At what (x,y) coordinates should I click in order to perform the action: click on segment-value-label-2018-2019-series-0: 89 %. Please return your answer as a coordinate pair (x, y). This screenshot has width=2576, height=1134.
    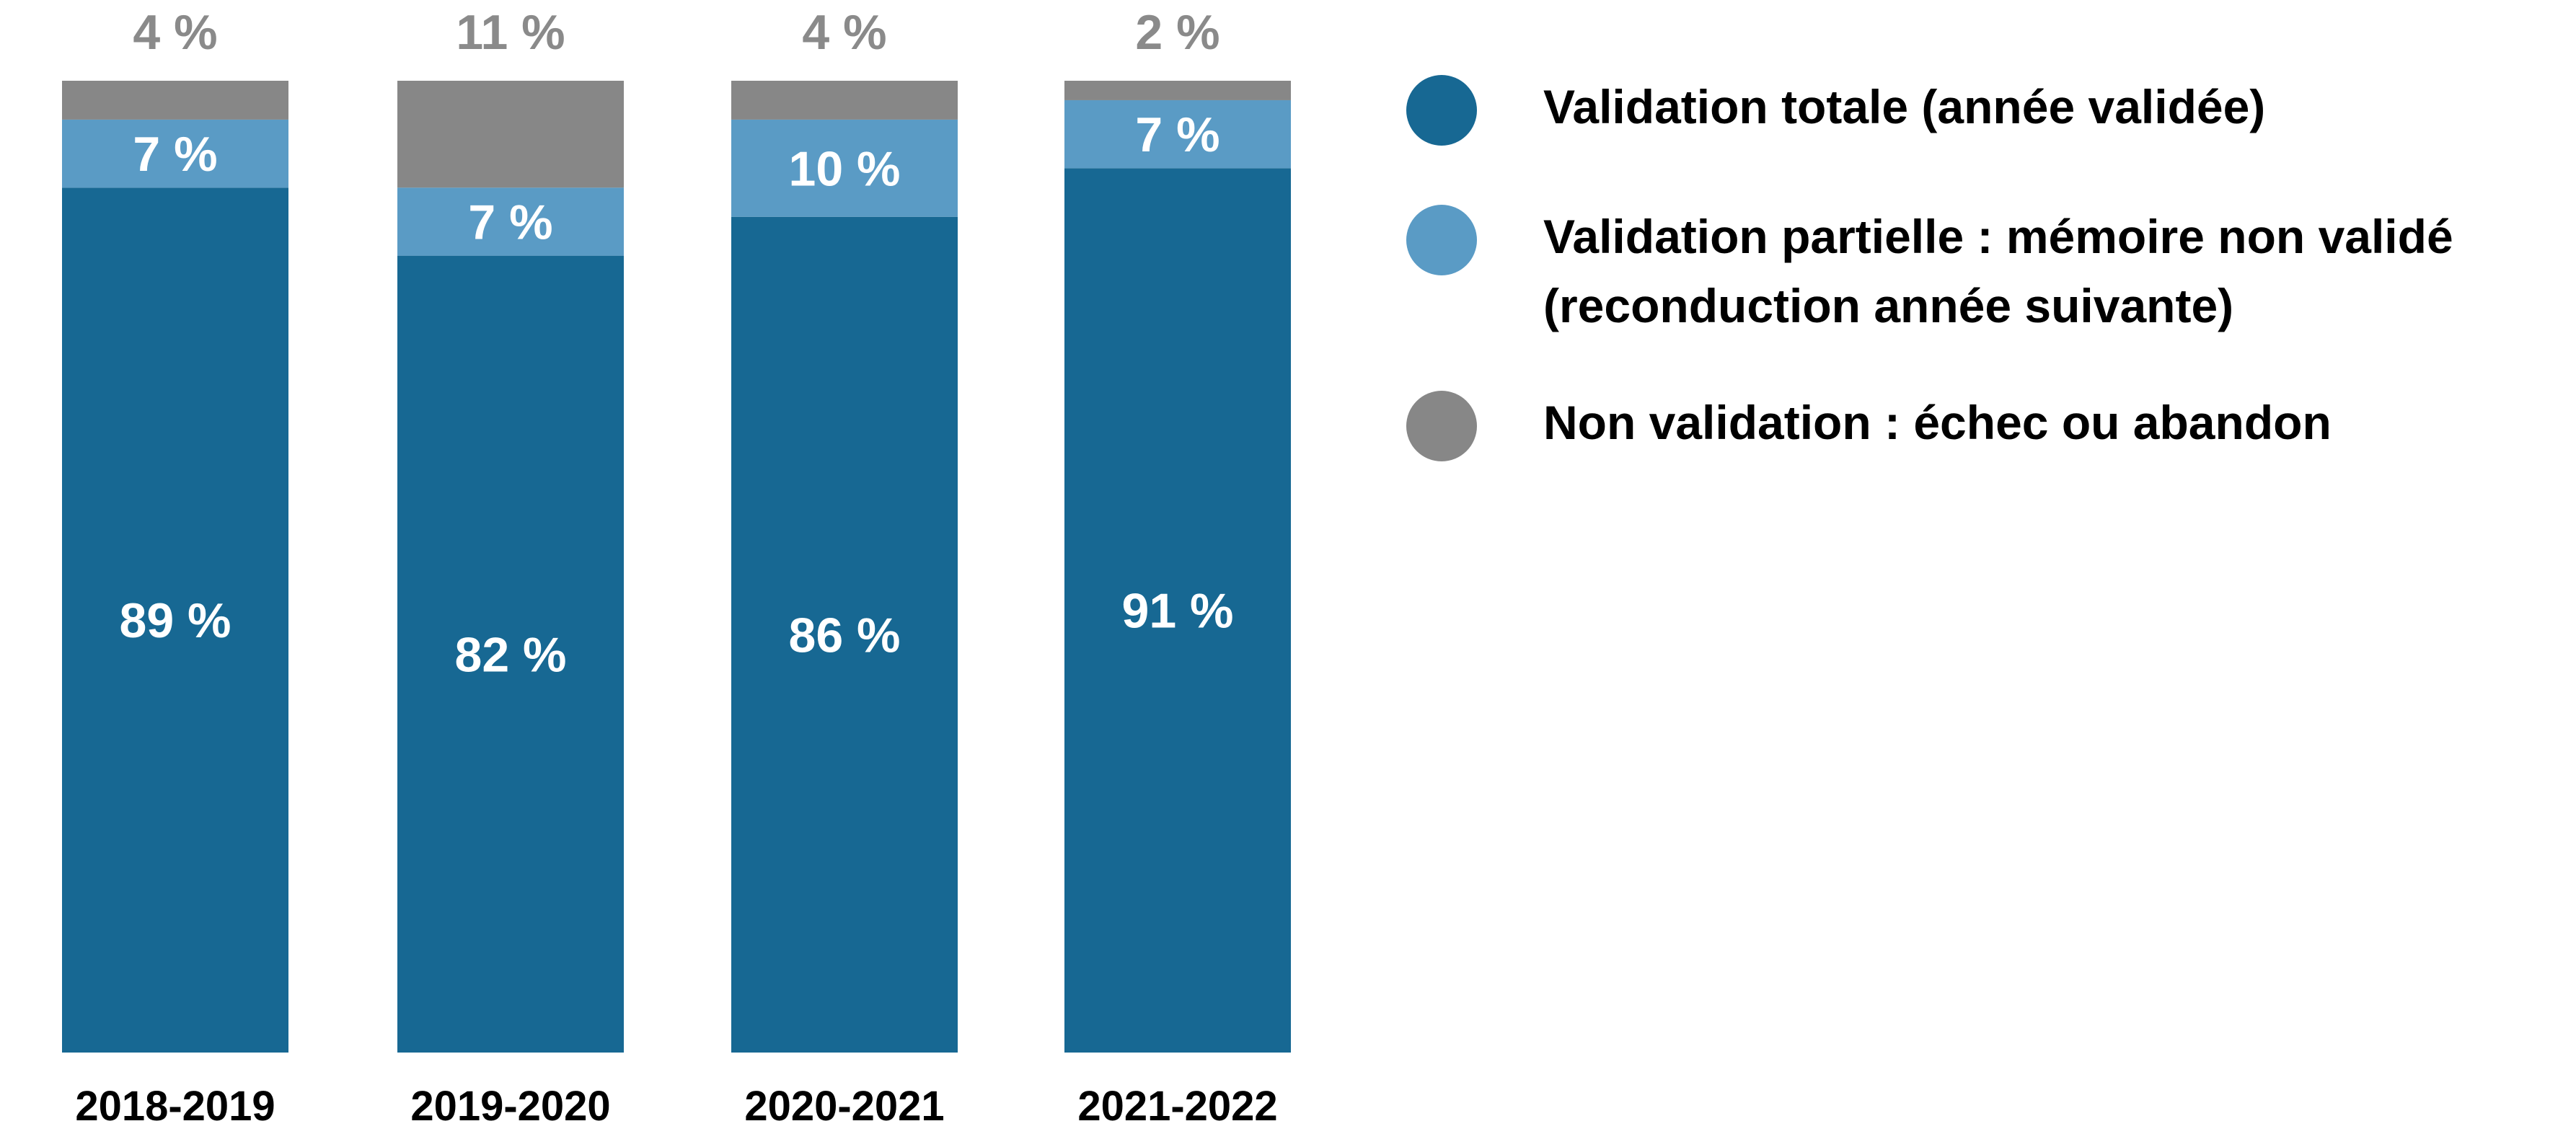
    Looking at the image, I should click on (175, 620).